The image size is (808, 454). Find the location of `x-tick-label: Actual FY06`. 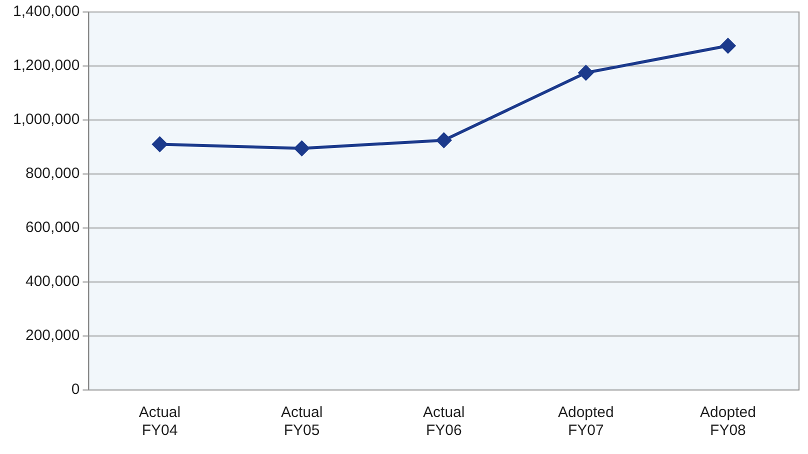

x-tick-label: Actual FY06 is located at coordinates (444, 422).